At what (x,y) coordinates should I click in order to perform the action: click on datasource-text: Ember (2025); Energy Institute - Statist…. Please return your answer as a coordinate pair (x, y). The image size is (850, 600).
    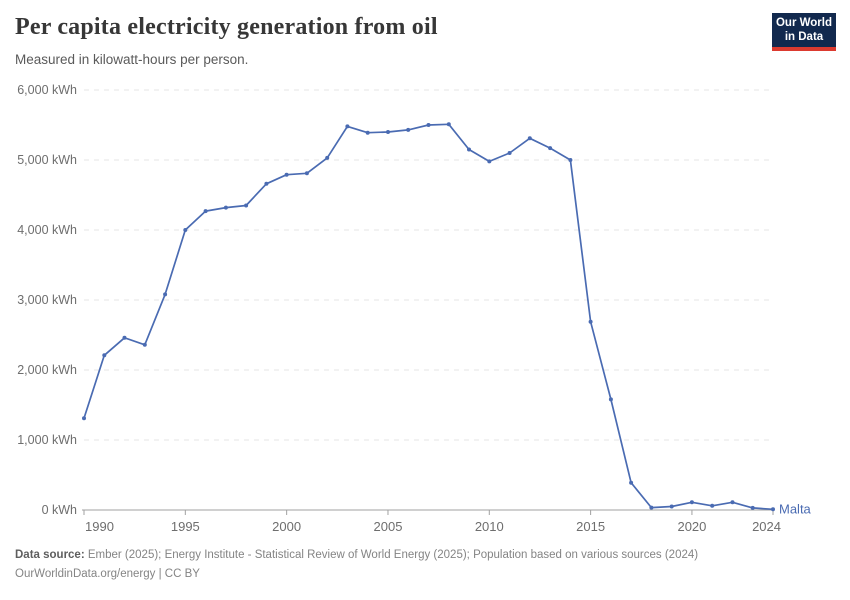
    Looking at the image, I should click on (391, 555).